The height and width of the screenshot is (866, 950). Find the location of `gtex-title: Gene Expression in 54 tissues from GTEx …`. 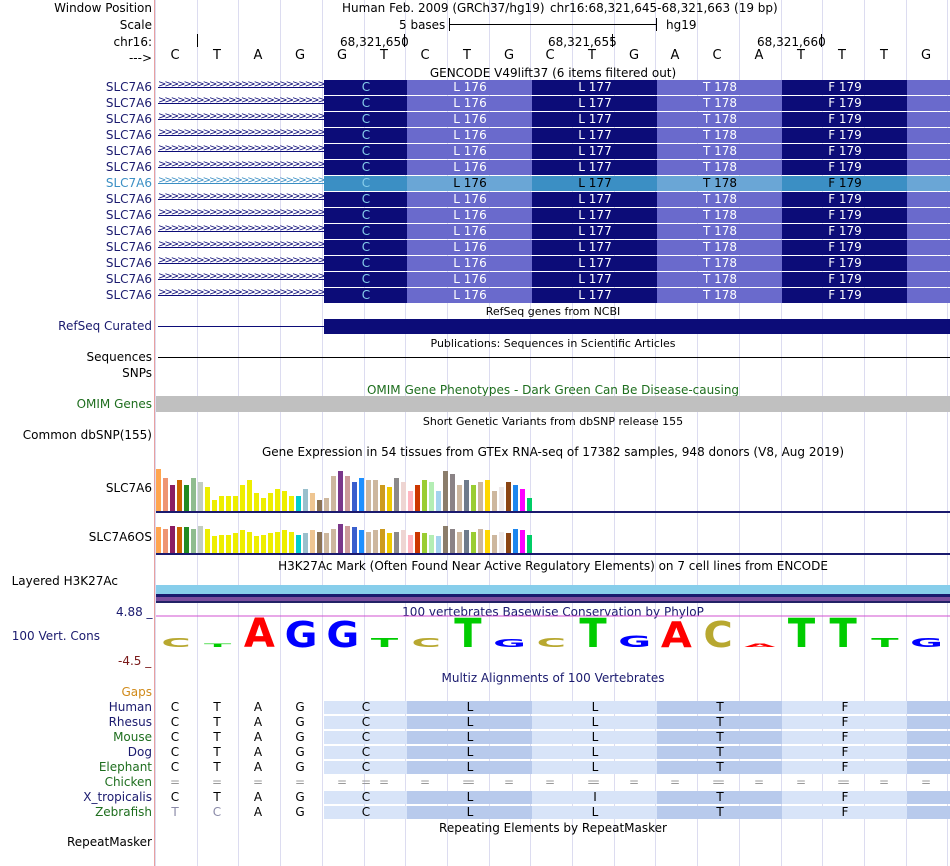

gtex-title: Gene Expression in 54 tissues from GTEx … is located at coordinates (553, 452).